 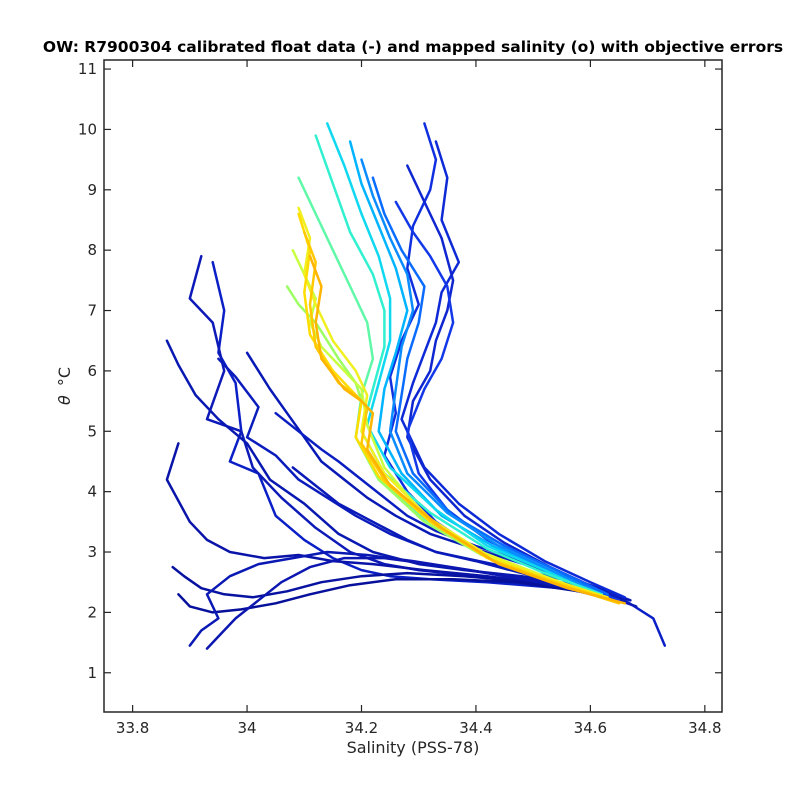 I want to click on x-tick-label-2: 34.2, so click(x=361, y=728).